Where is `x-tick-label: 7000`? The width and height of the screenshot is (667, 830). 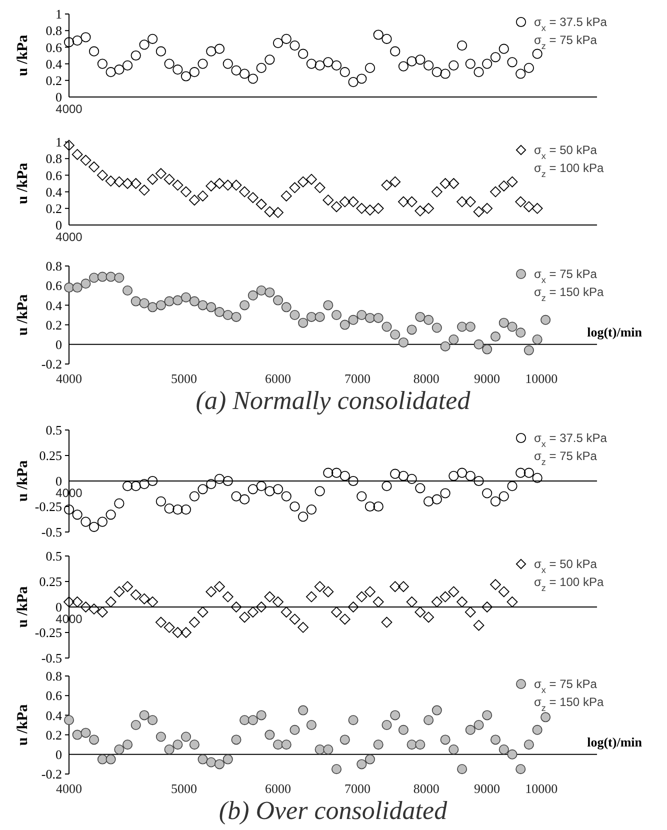 x-tick-label: 7000 is located at coordinates (357, 788).